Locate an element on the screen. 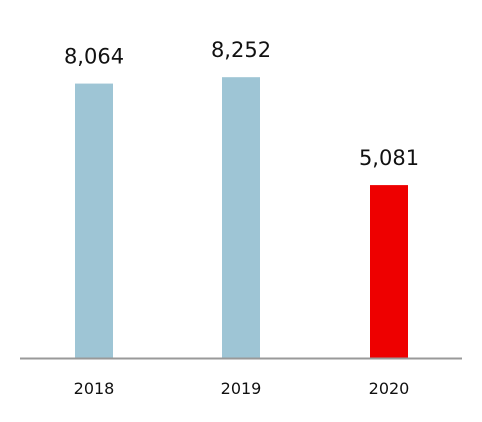  bar-2019 is located at coordinates (241, 217).